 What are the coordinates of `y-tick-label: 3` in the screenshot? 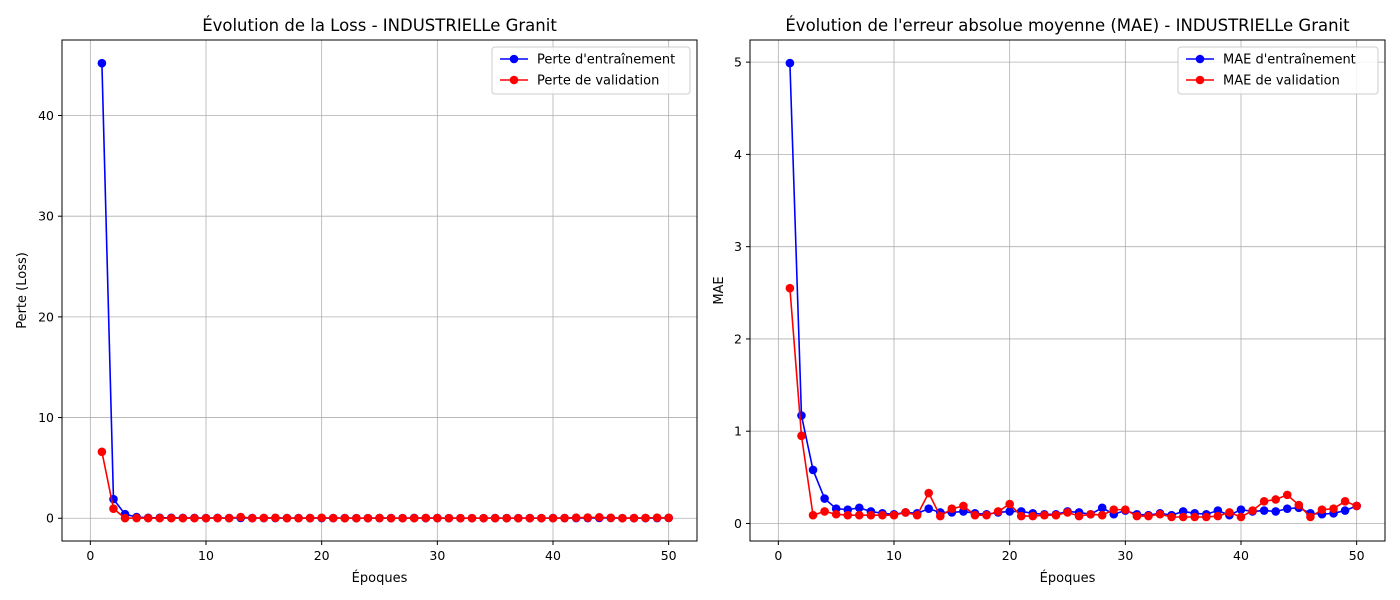 It's located at (738, 246).